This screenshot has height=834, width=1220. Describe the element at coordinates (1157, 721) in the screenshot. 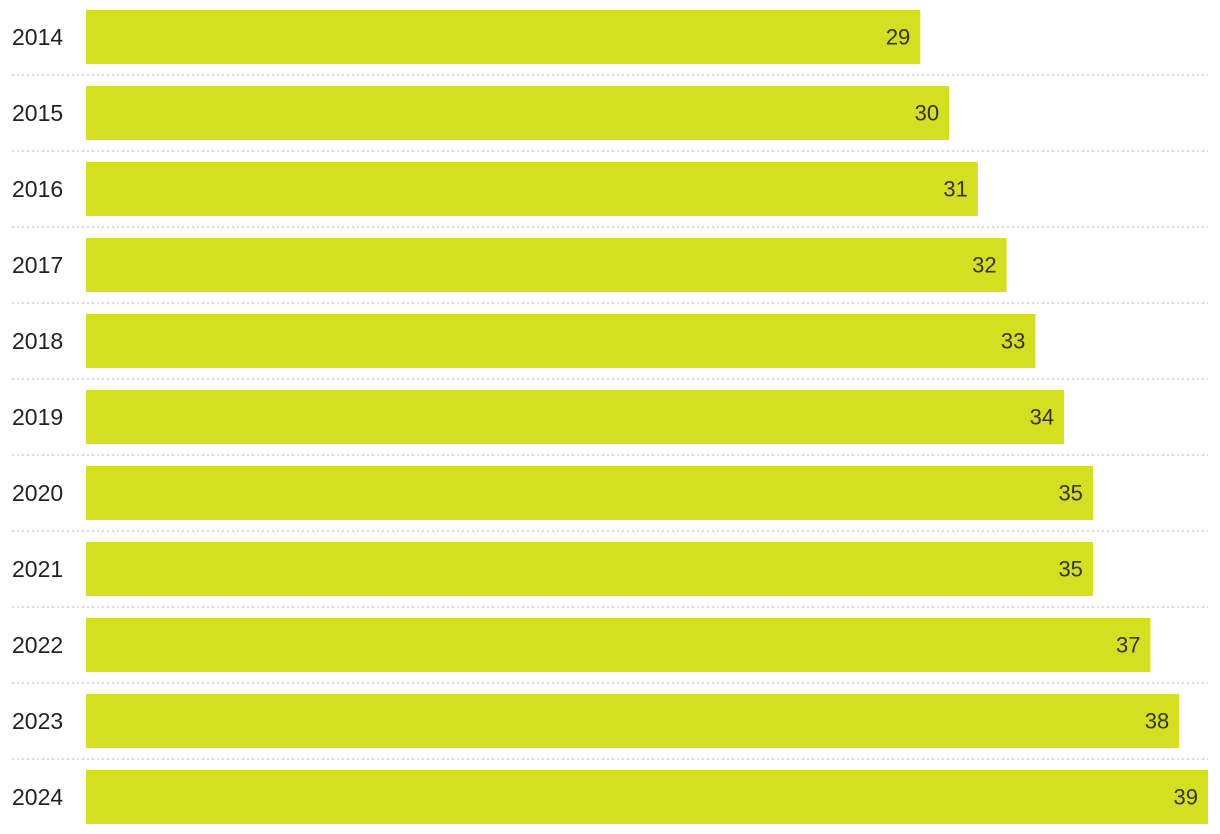

I see `value-label: 38` at that location.